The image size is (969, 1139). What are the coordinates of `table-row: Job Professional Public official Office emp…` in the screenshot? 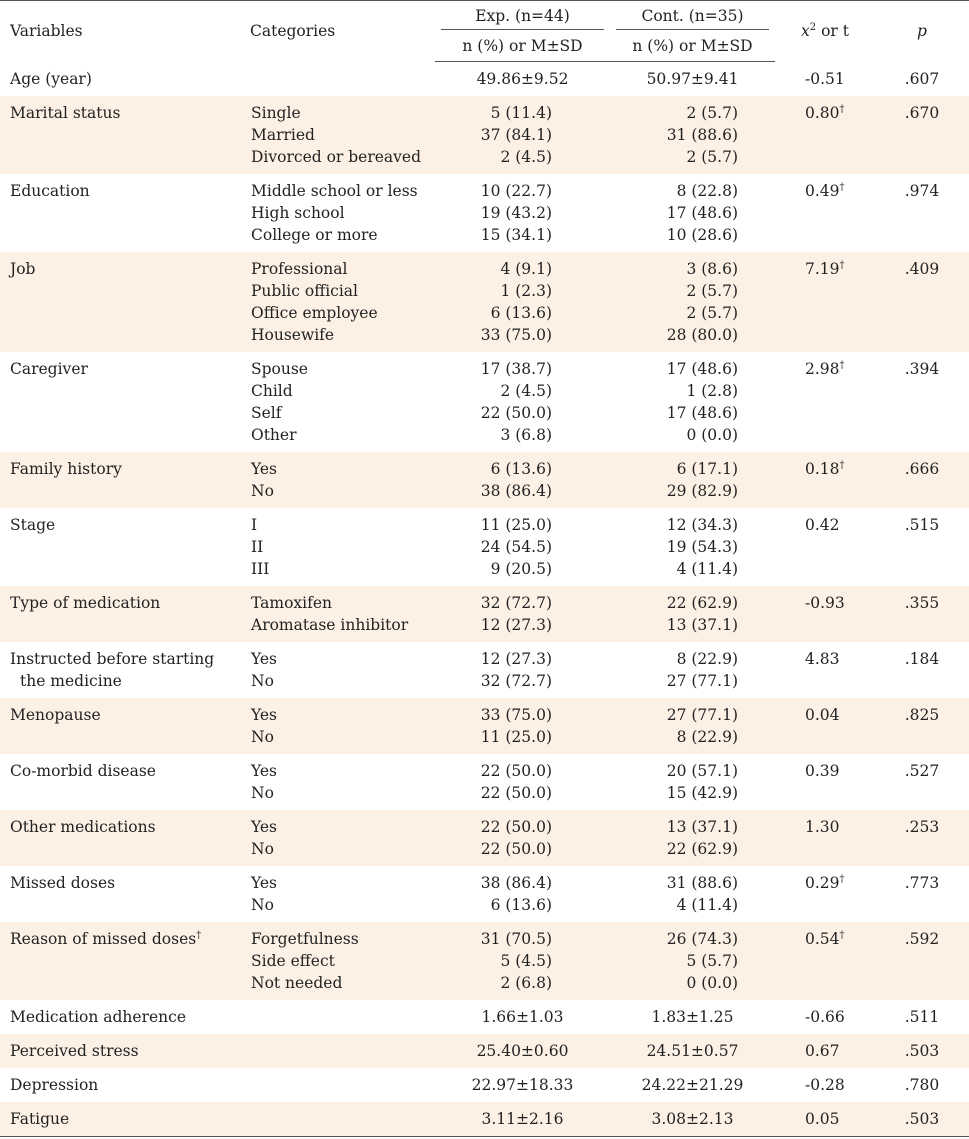 It's located at (484, 302).